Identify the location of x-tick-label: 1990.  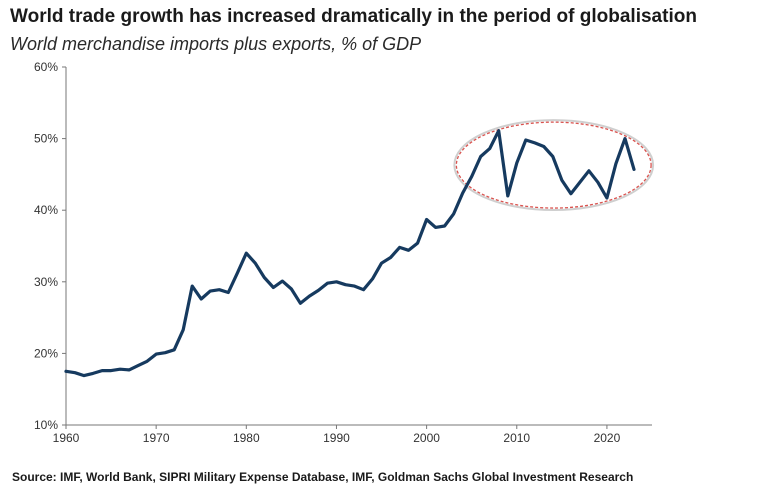
(336, 438).